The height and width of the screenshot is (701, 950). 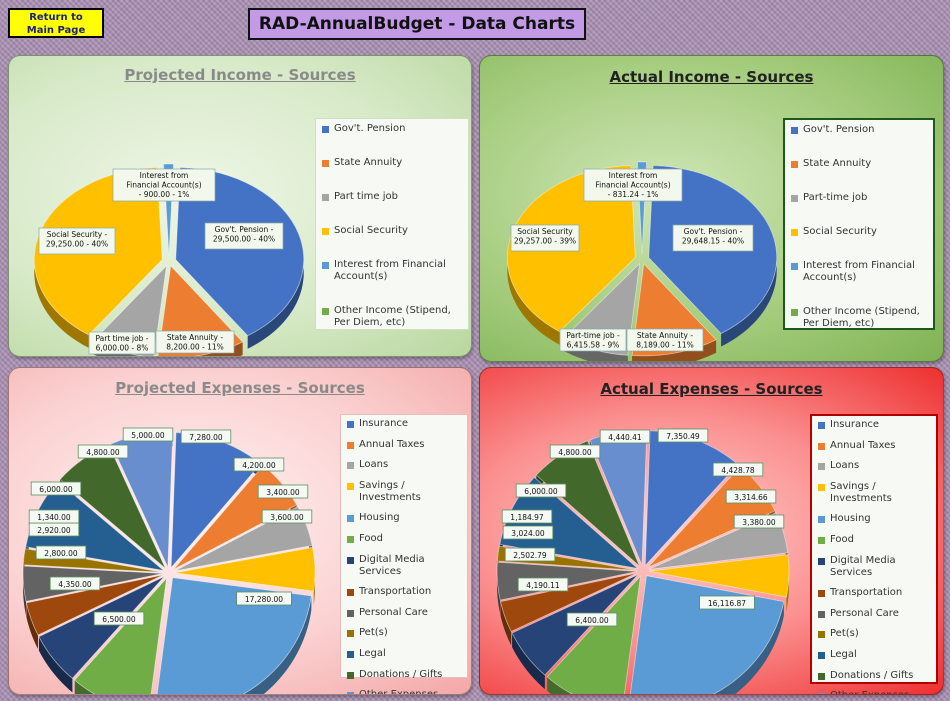 I want to click on legend-entry-legal: Legal, so click(x=404, y=654).